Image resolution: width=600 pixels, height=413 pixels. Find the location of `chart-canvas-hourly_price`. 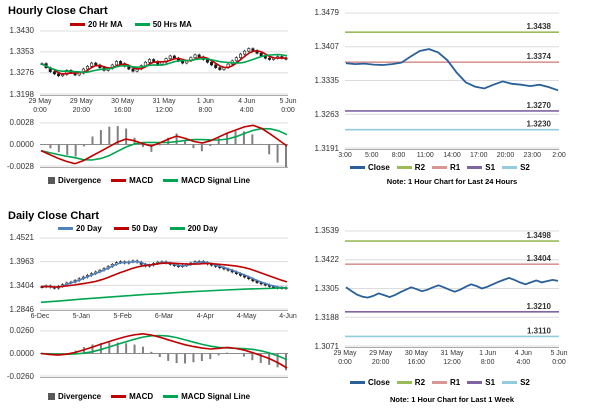

chart-canvas-hourly_price is located at coordinates (164, 62).